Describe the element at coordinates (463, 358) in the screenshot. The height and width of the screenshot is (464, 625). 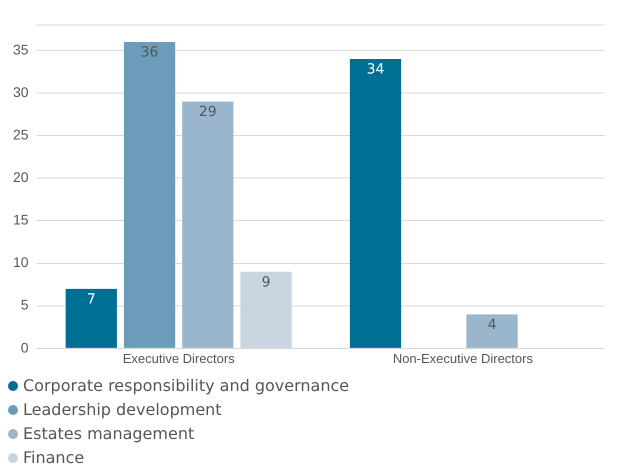
I see `x-tick-label: Non-Executive Directors` at that location.